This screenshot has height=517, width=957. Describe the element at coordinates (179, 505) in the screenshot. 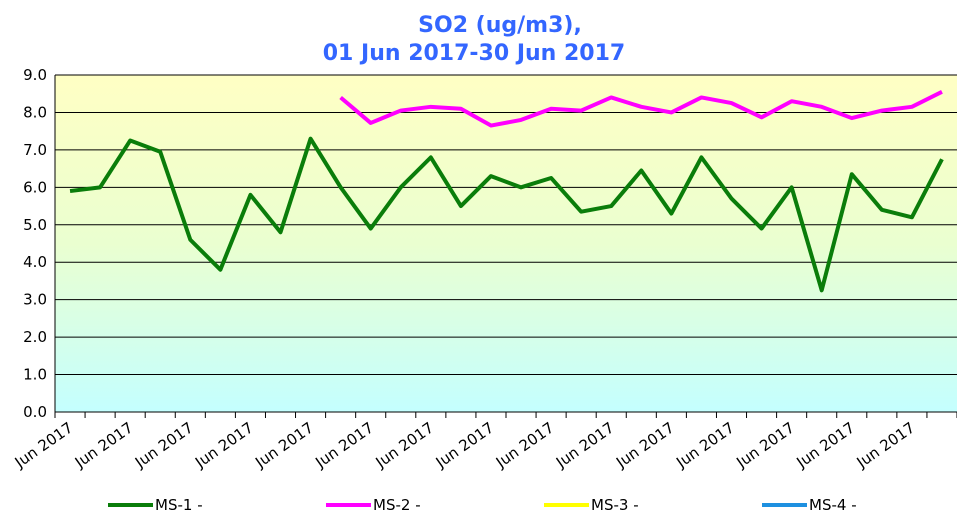

I see `legend-label: MS-1 -` at that location.